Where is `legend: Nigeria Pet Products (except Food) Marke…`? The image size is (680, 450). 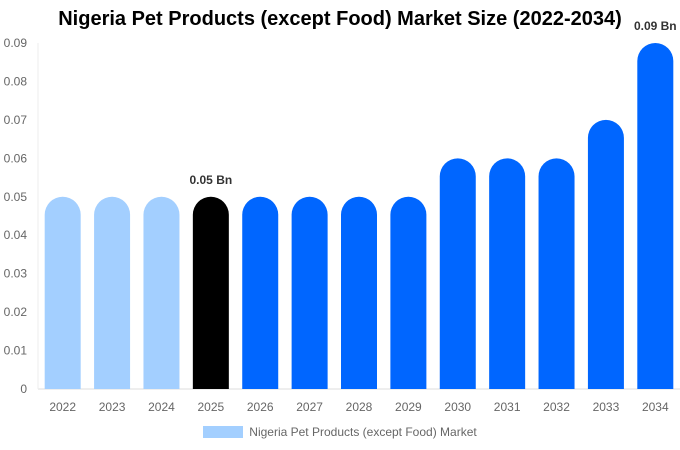 legend: Nigeria Pet Products (except Food) Marke… is located at coordinates (340, 432).